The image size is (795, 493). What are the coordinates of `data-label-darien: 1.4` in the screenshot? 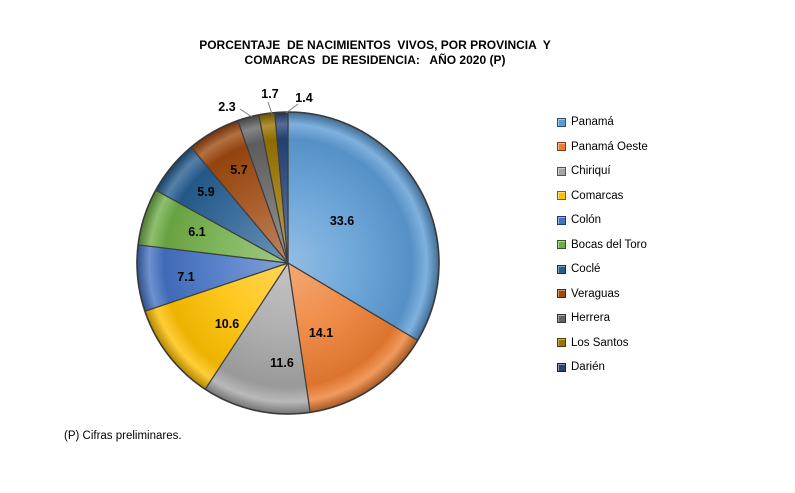 It's located at (303, 98).